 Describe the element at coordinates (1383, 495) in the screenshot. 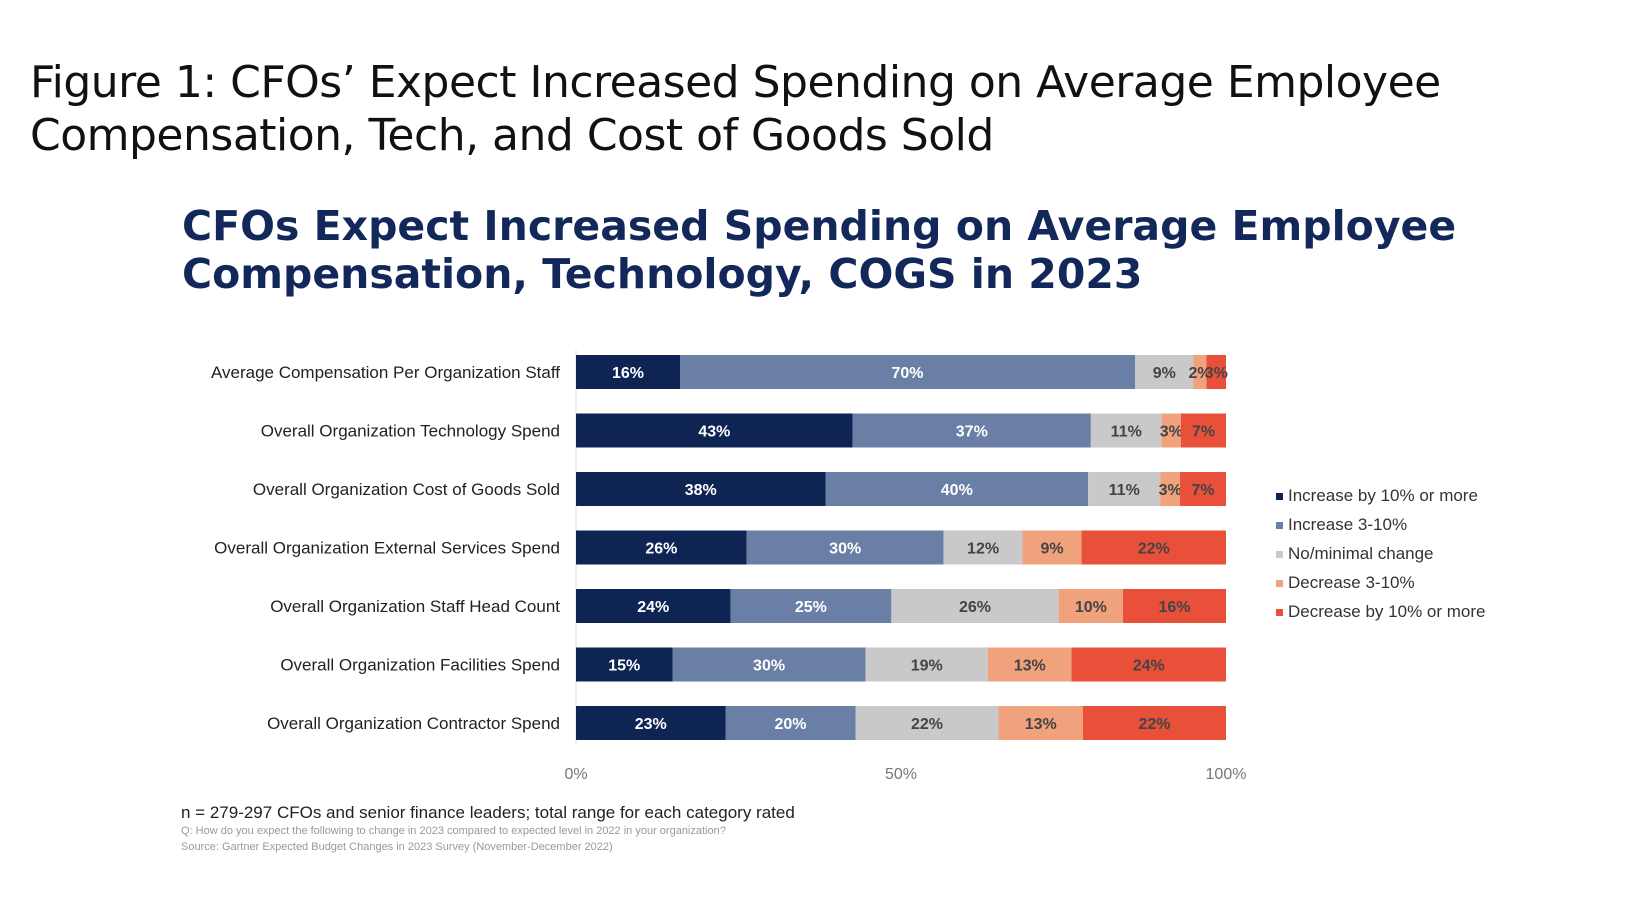

I see `legend-label: Increase by 10% or more` at that location.